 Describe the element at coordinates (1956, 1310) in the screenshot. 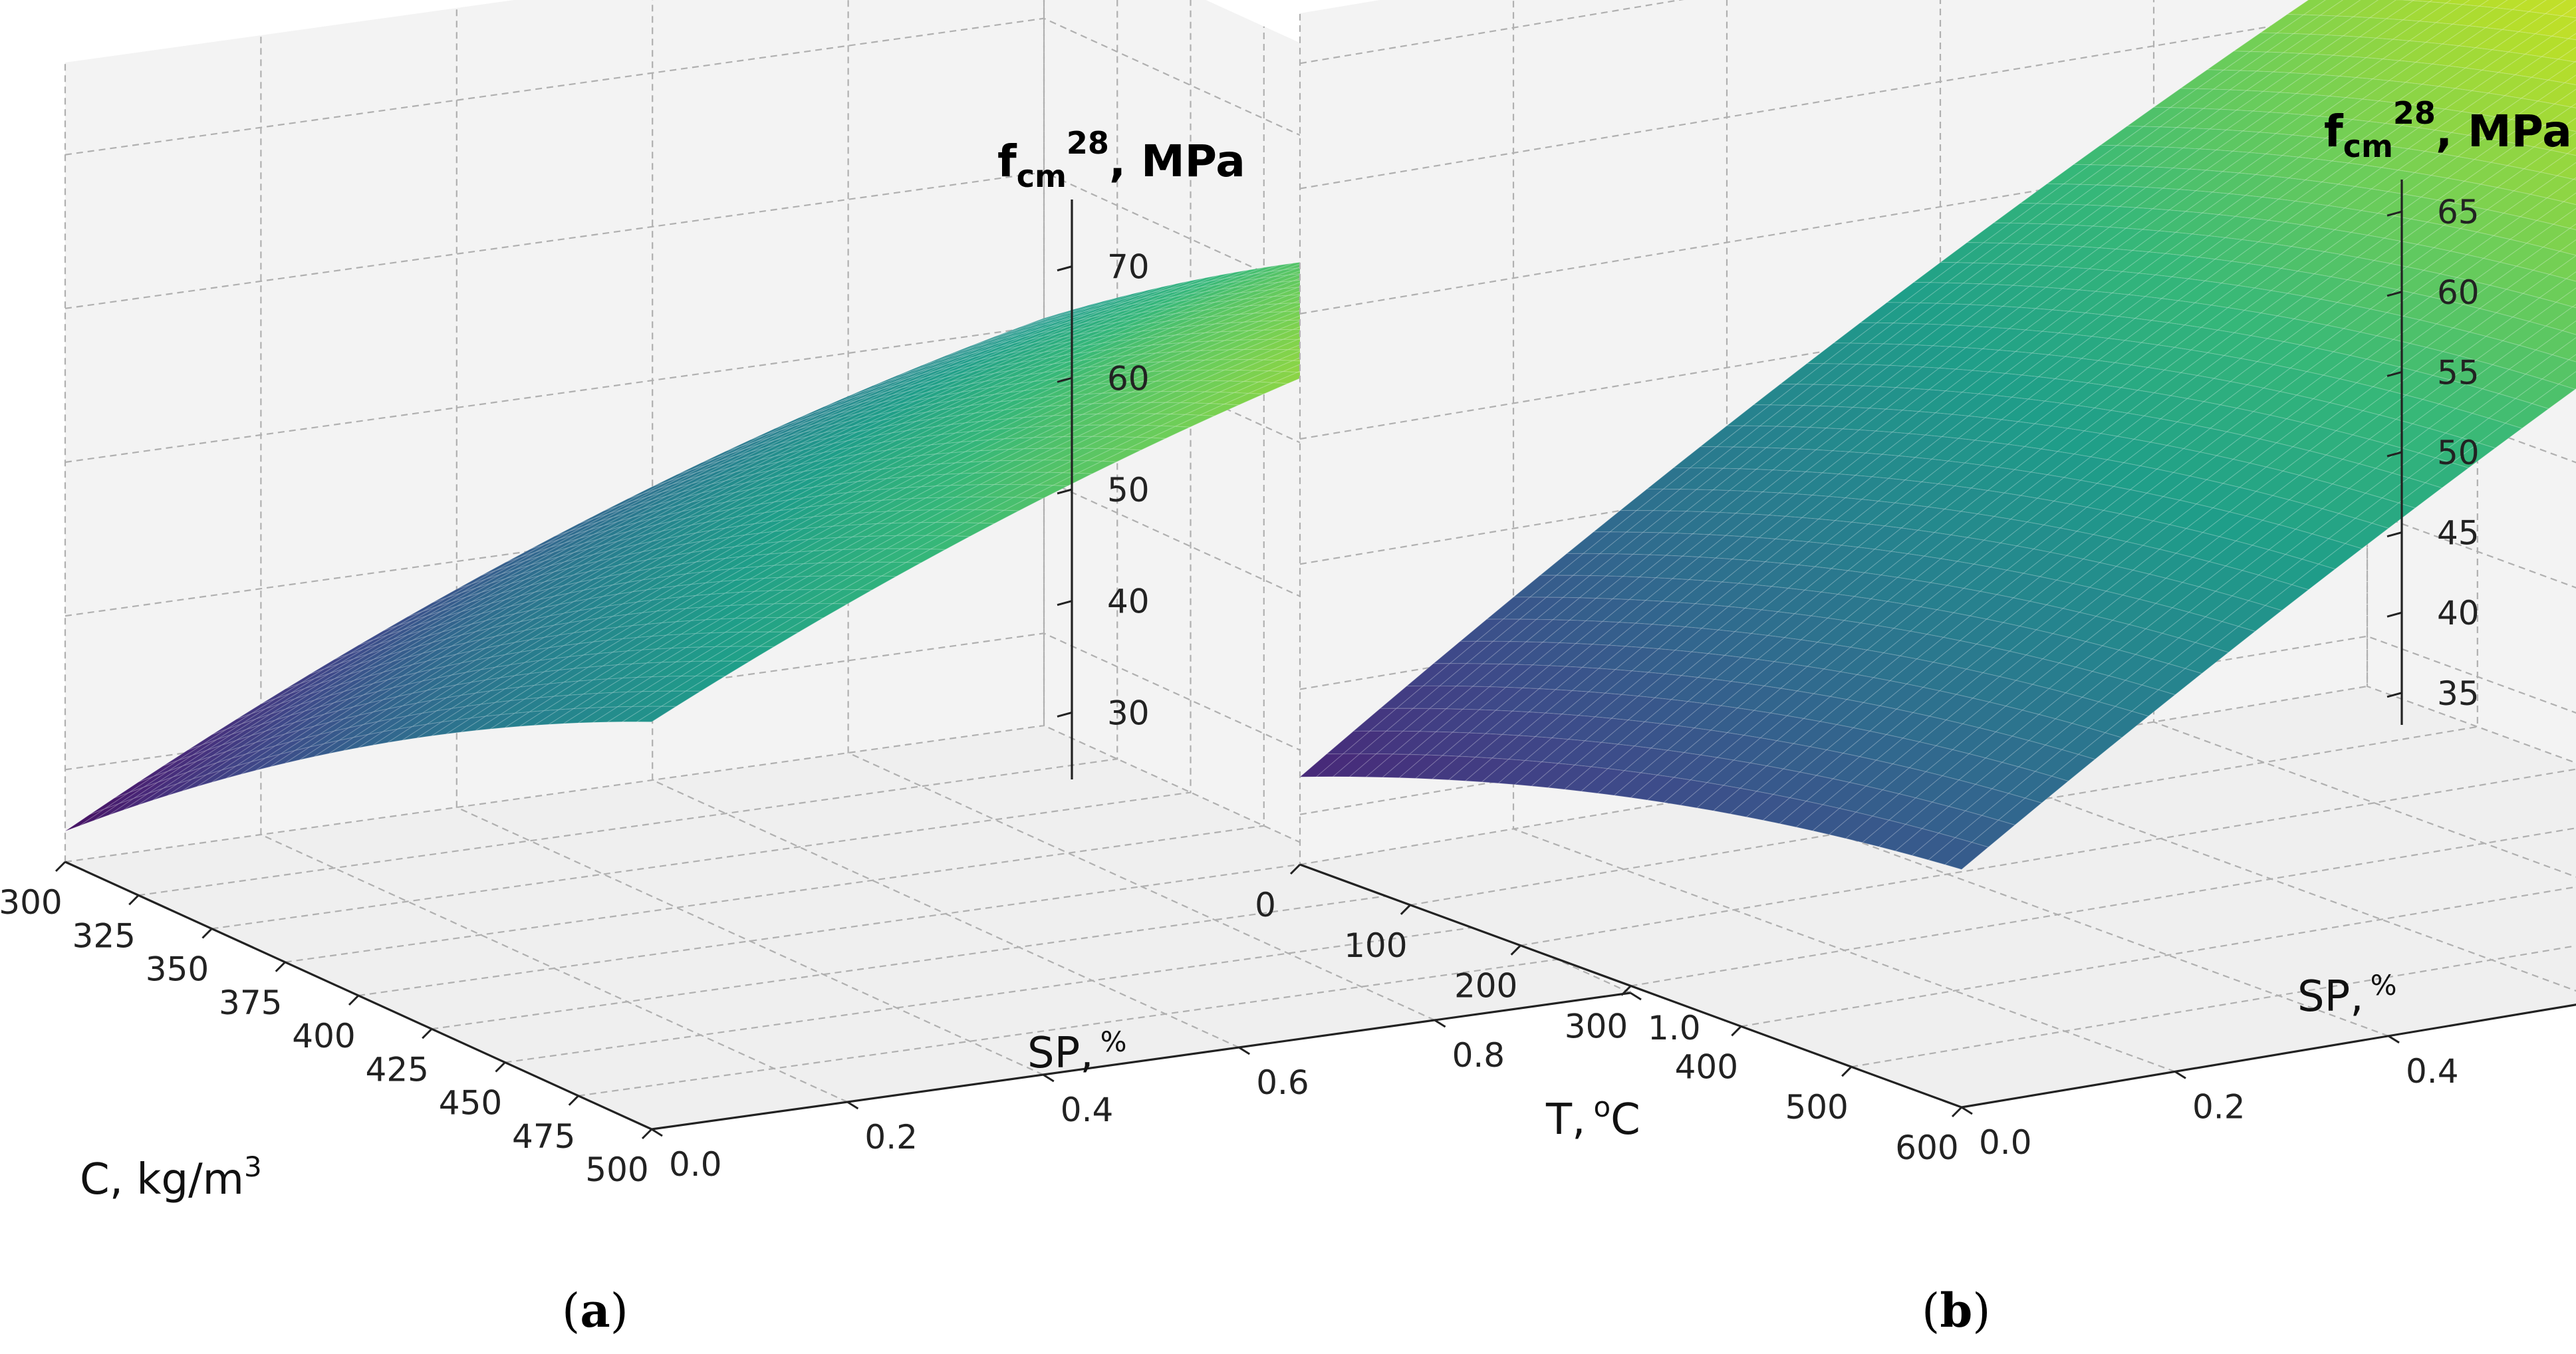

I see `panel-b-label: (b)` at that location.